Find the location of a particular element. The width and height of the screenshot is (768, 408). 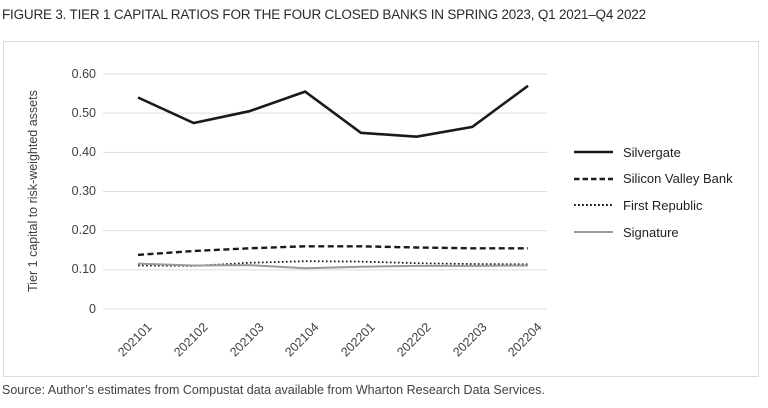

legend-line-sample-dashed is located at coordinates (593, 179).